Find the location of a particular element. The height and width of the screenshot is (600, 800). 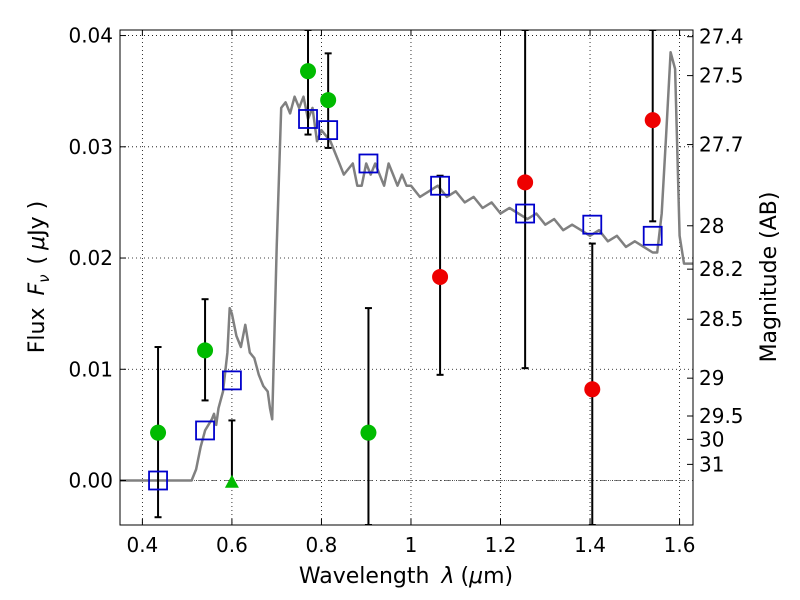

upper-limit-marker is located at coordinates (231, 481).